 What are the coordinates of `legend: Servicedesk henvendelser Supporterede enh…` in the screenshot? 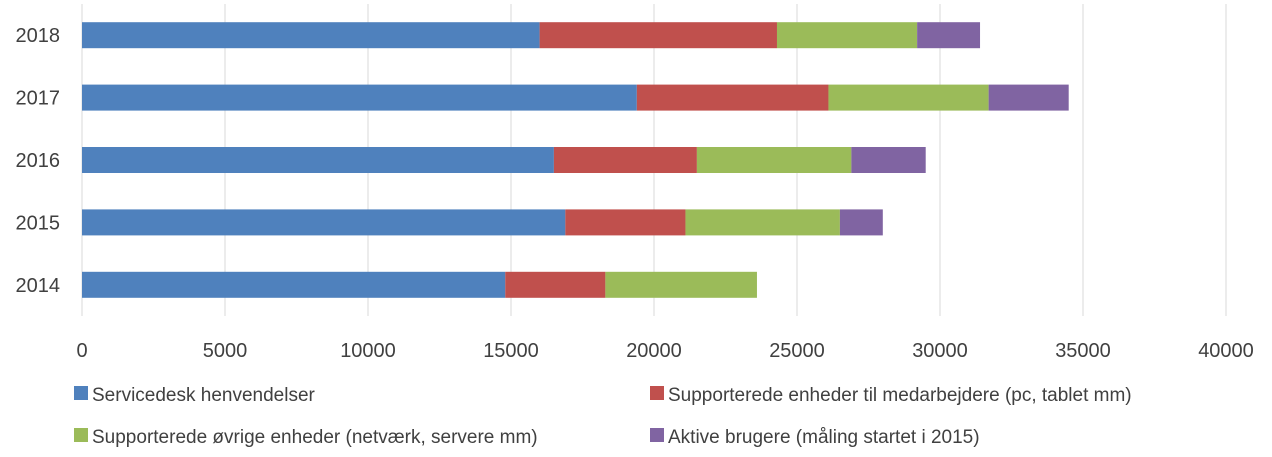 It's located at (603, 416).